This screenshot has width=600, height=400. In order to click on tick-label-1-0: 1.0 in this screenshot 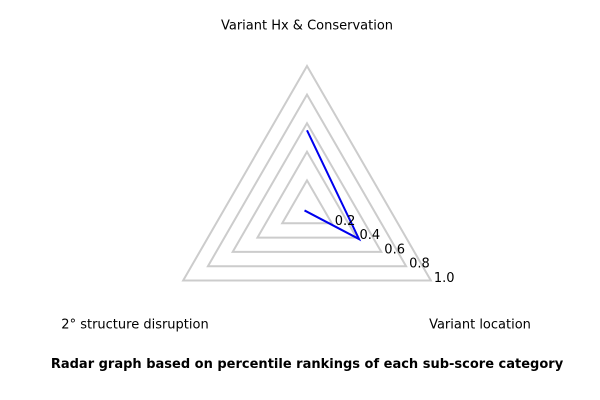, I will do `click(444, 278)`.